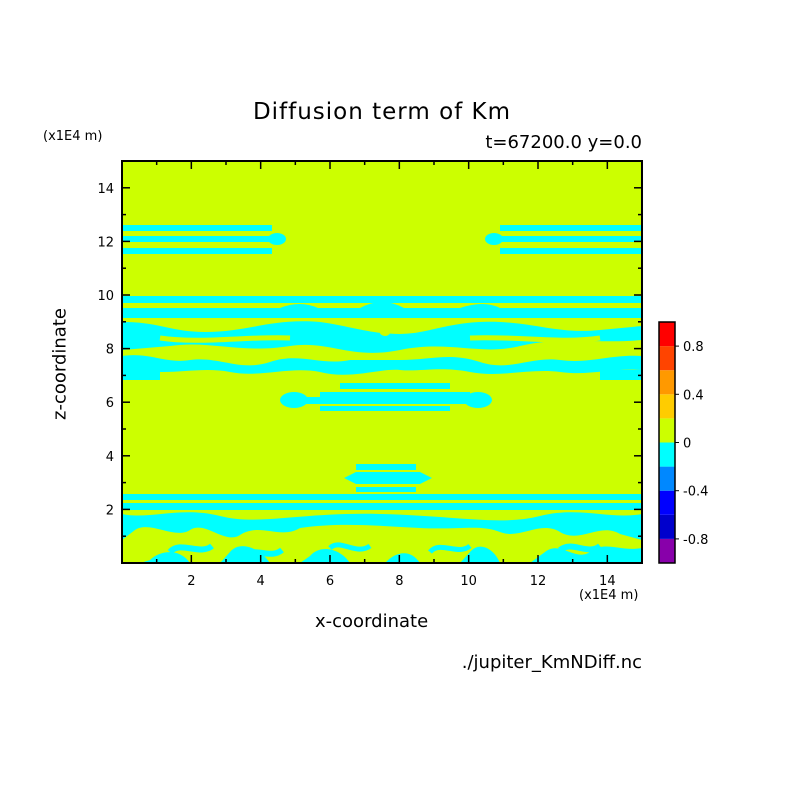  What do you see at coordinates (695, 492) in the screenshot?
I see `colorbar-tick-label: -0.4` at bounding box center [695, 492].